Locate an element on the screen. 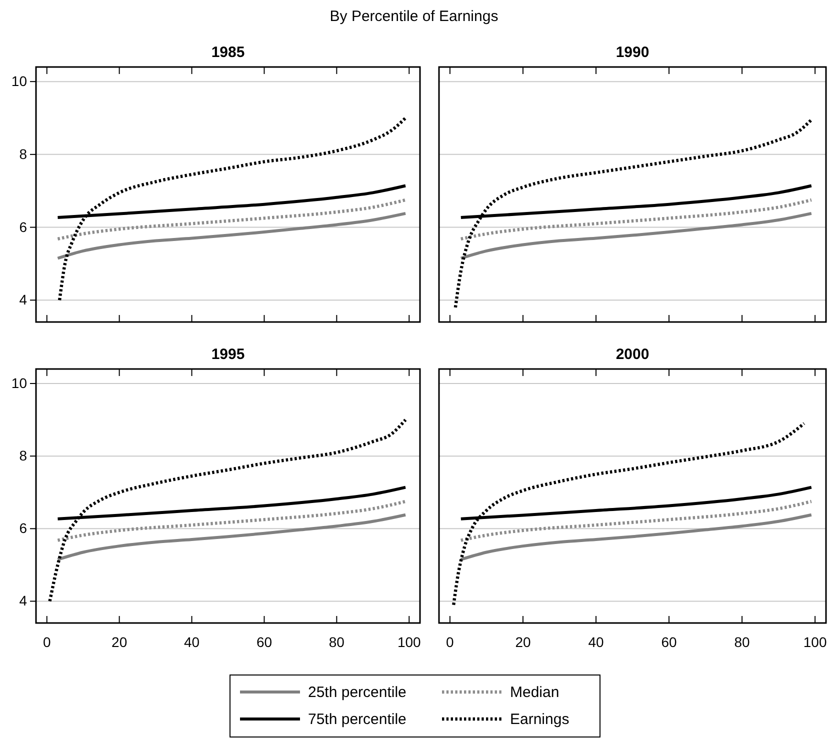  legend-label: Median is located at coordinates (535, 692).